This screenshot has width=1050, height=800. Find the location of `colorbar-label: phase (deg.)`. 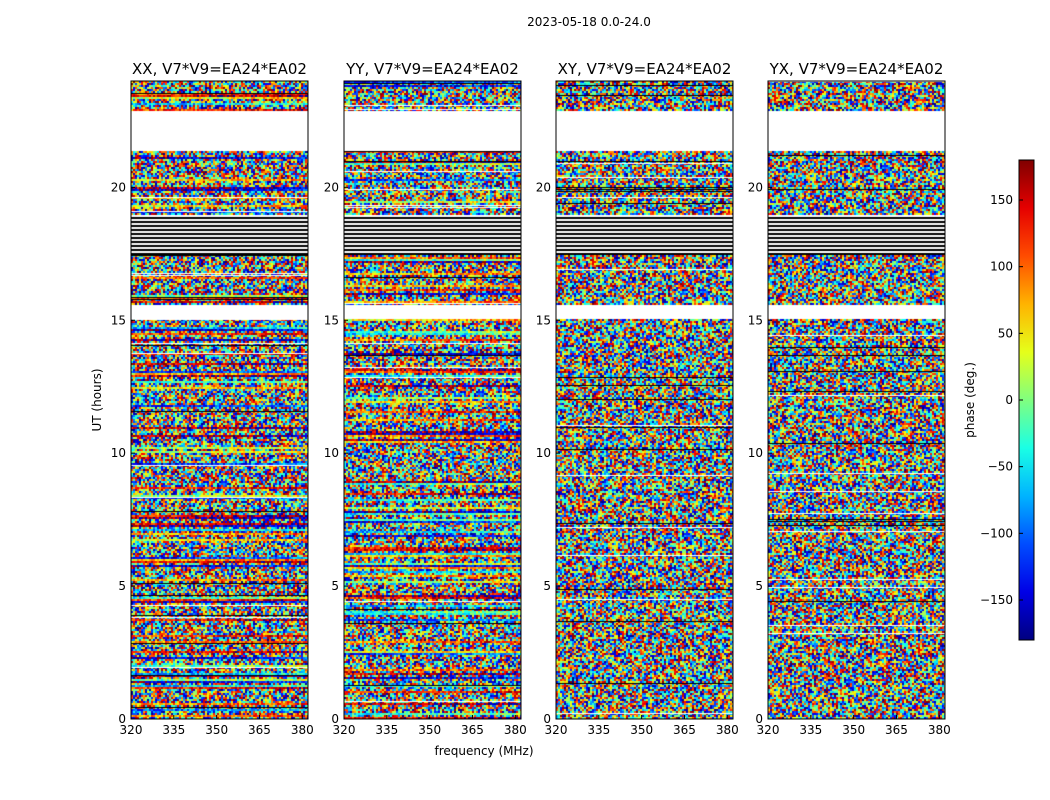

colorbar-label: phase (deg.) is located at coordinates (970, 400).